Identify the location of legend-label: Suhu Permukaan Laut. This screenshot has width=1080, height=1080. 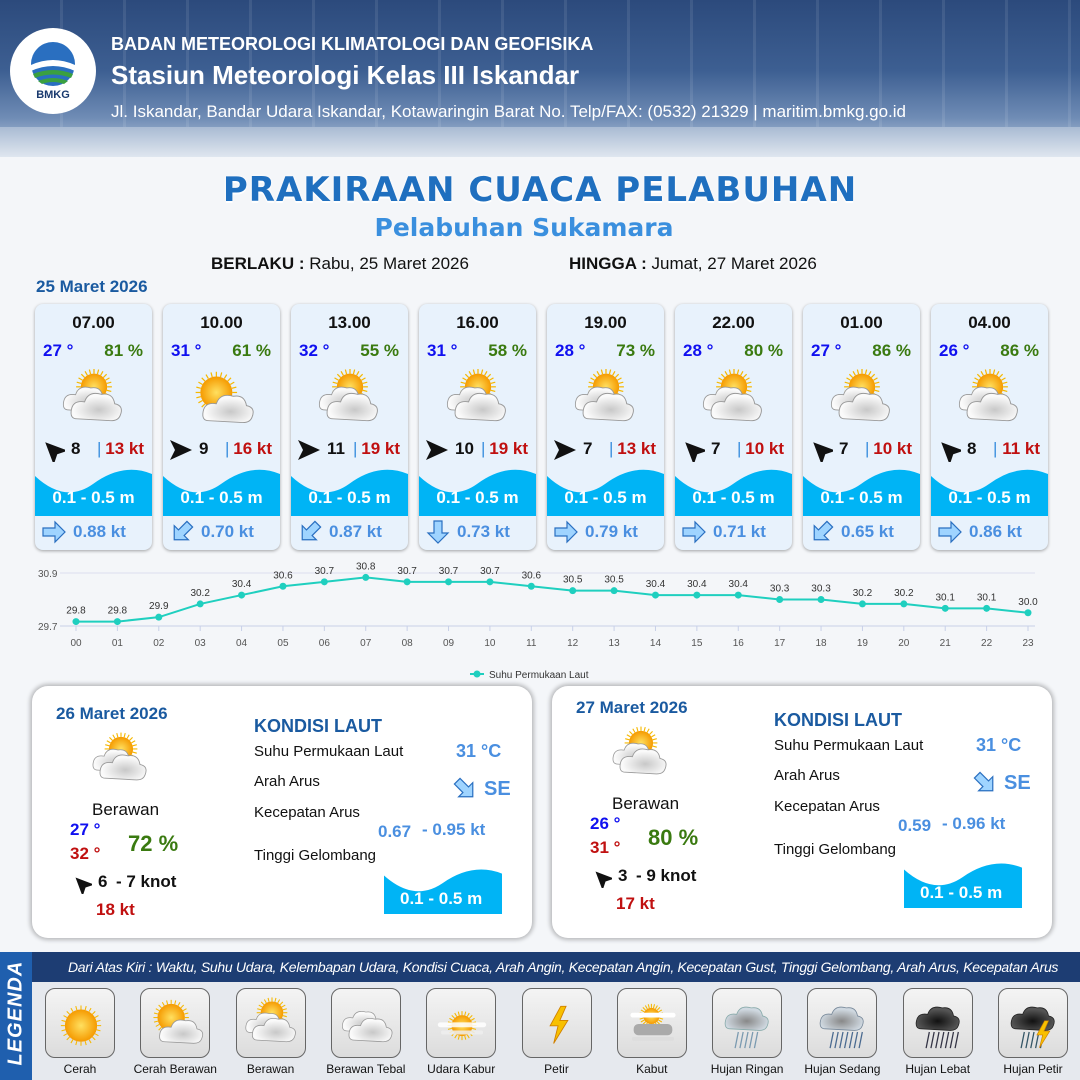
(539, 675).